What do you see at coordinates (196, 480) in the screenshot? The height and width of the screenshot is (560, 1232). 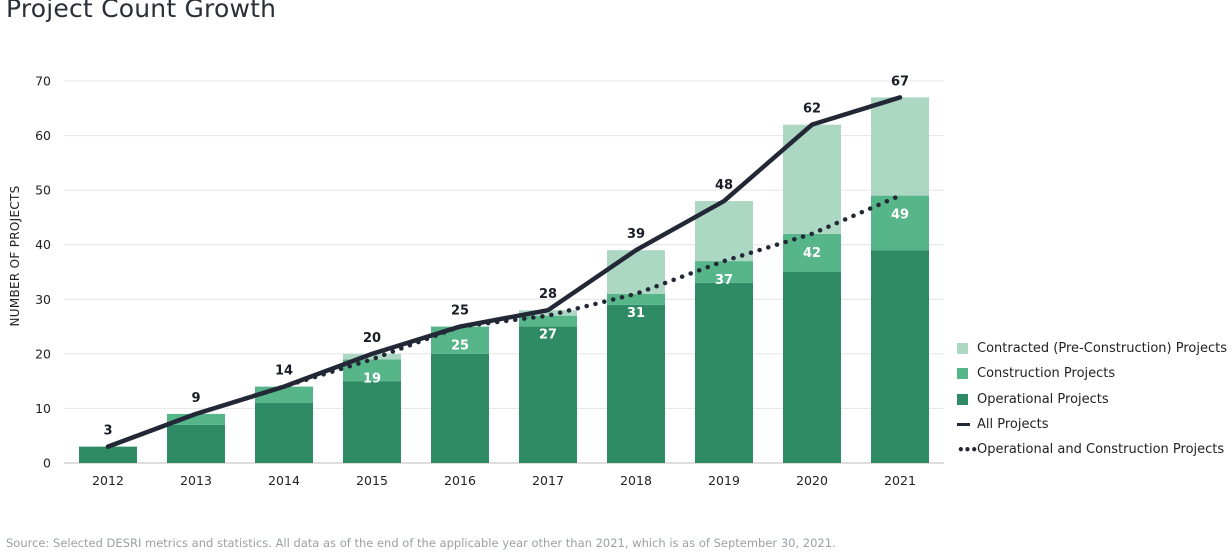 I see `x-tick-label: 2013` at bounding box center [196, 480].